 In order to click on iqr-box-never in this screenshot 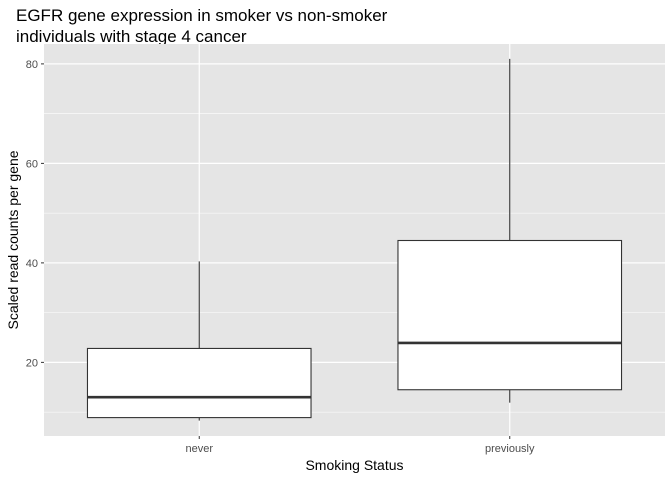, I will do `click(199, 383)`.